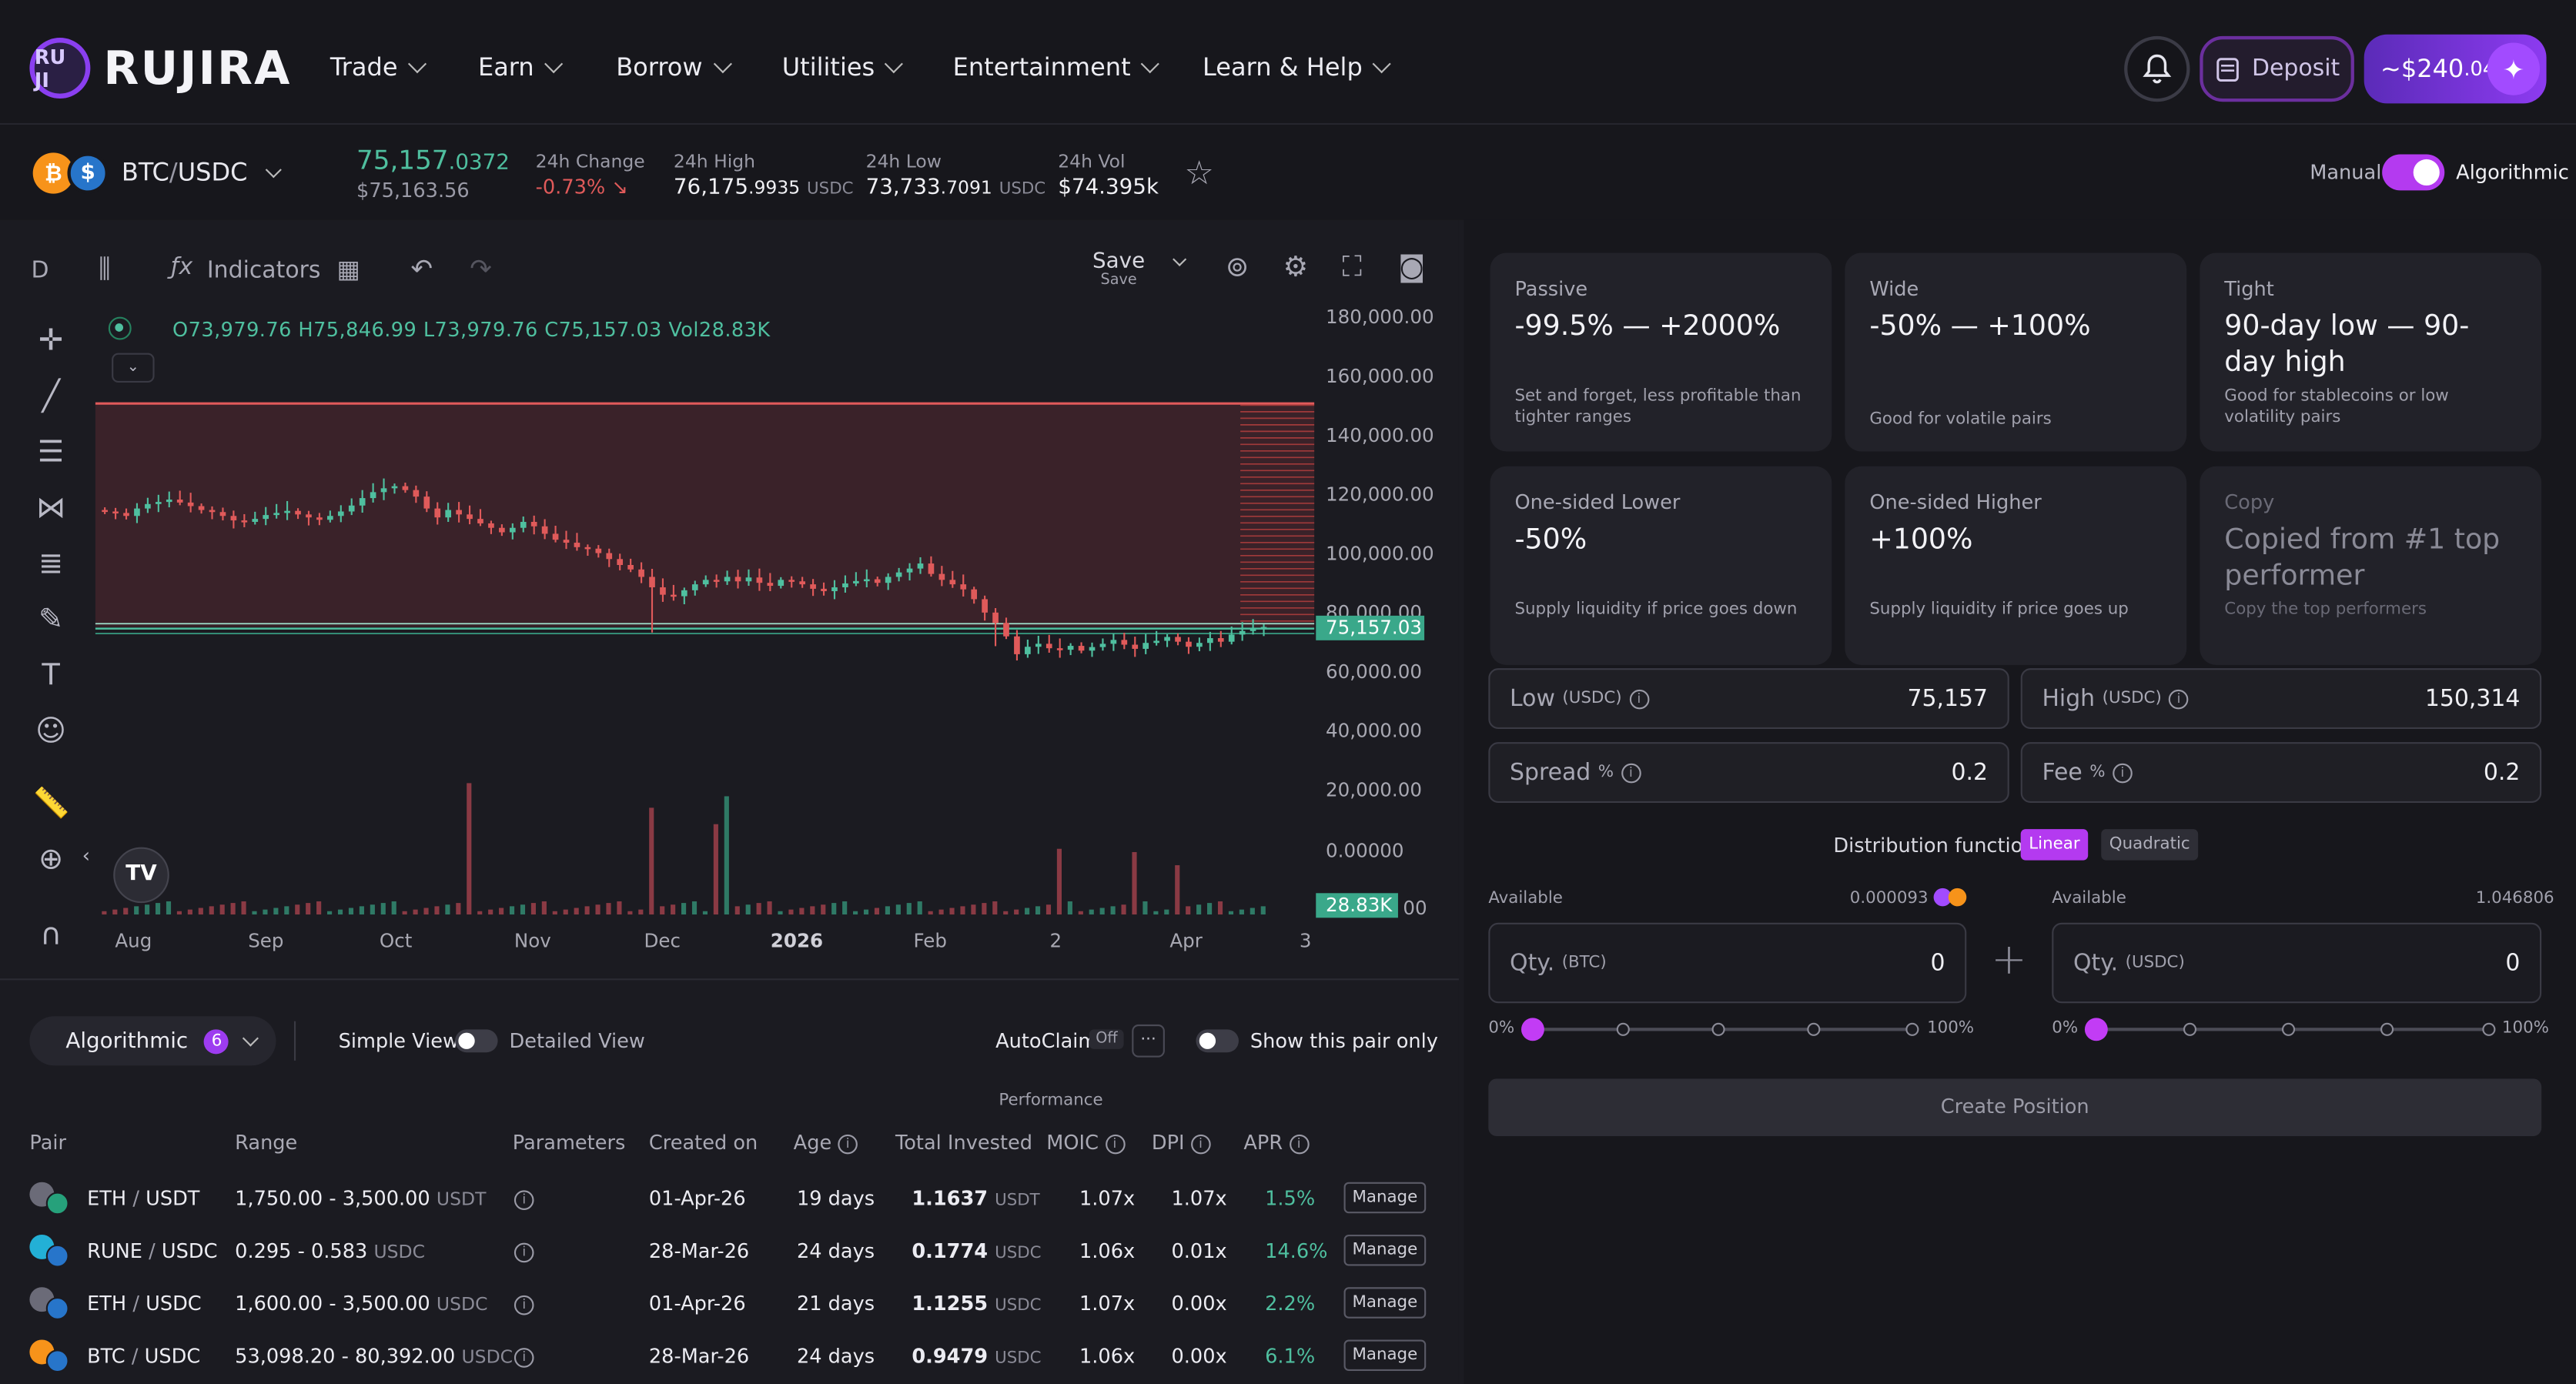  Describe the element at coordinates (360, 1198) in the screenshot. I see `row-range: 1,750.00 - 3,500.00 USDT` at that location.